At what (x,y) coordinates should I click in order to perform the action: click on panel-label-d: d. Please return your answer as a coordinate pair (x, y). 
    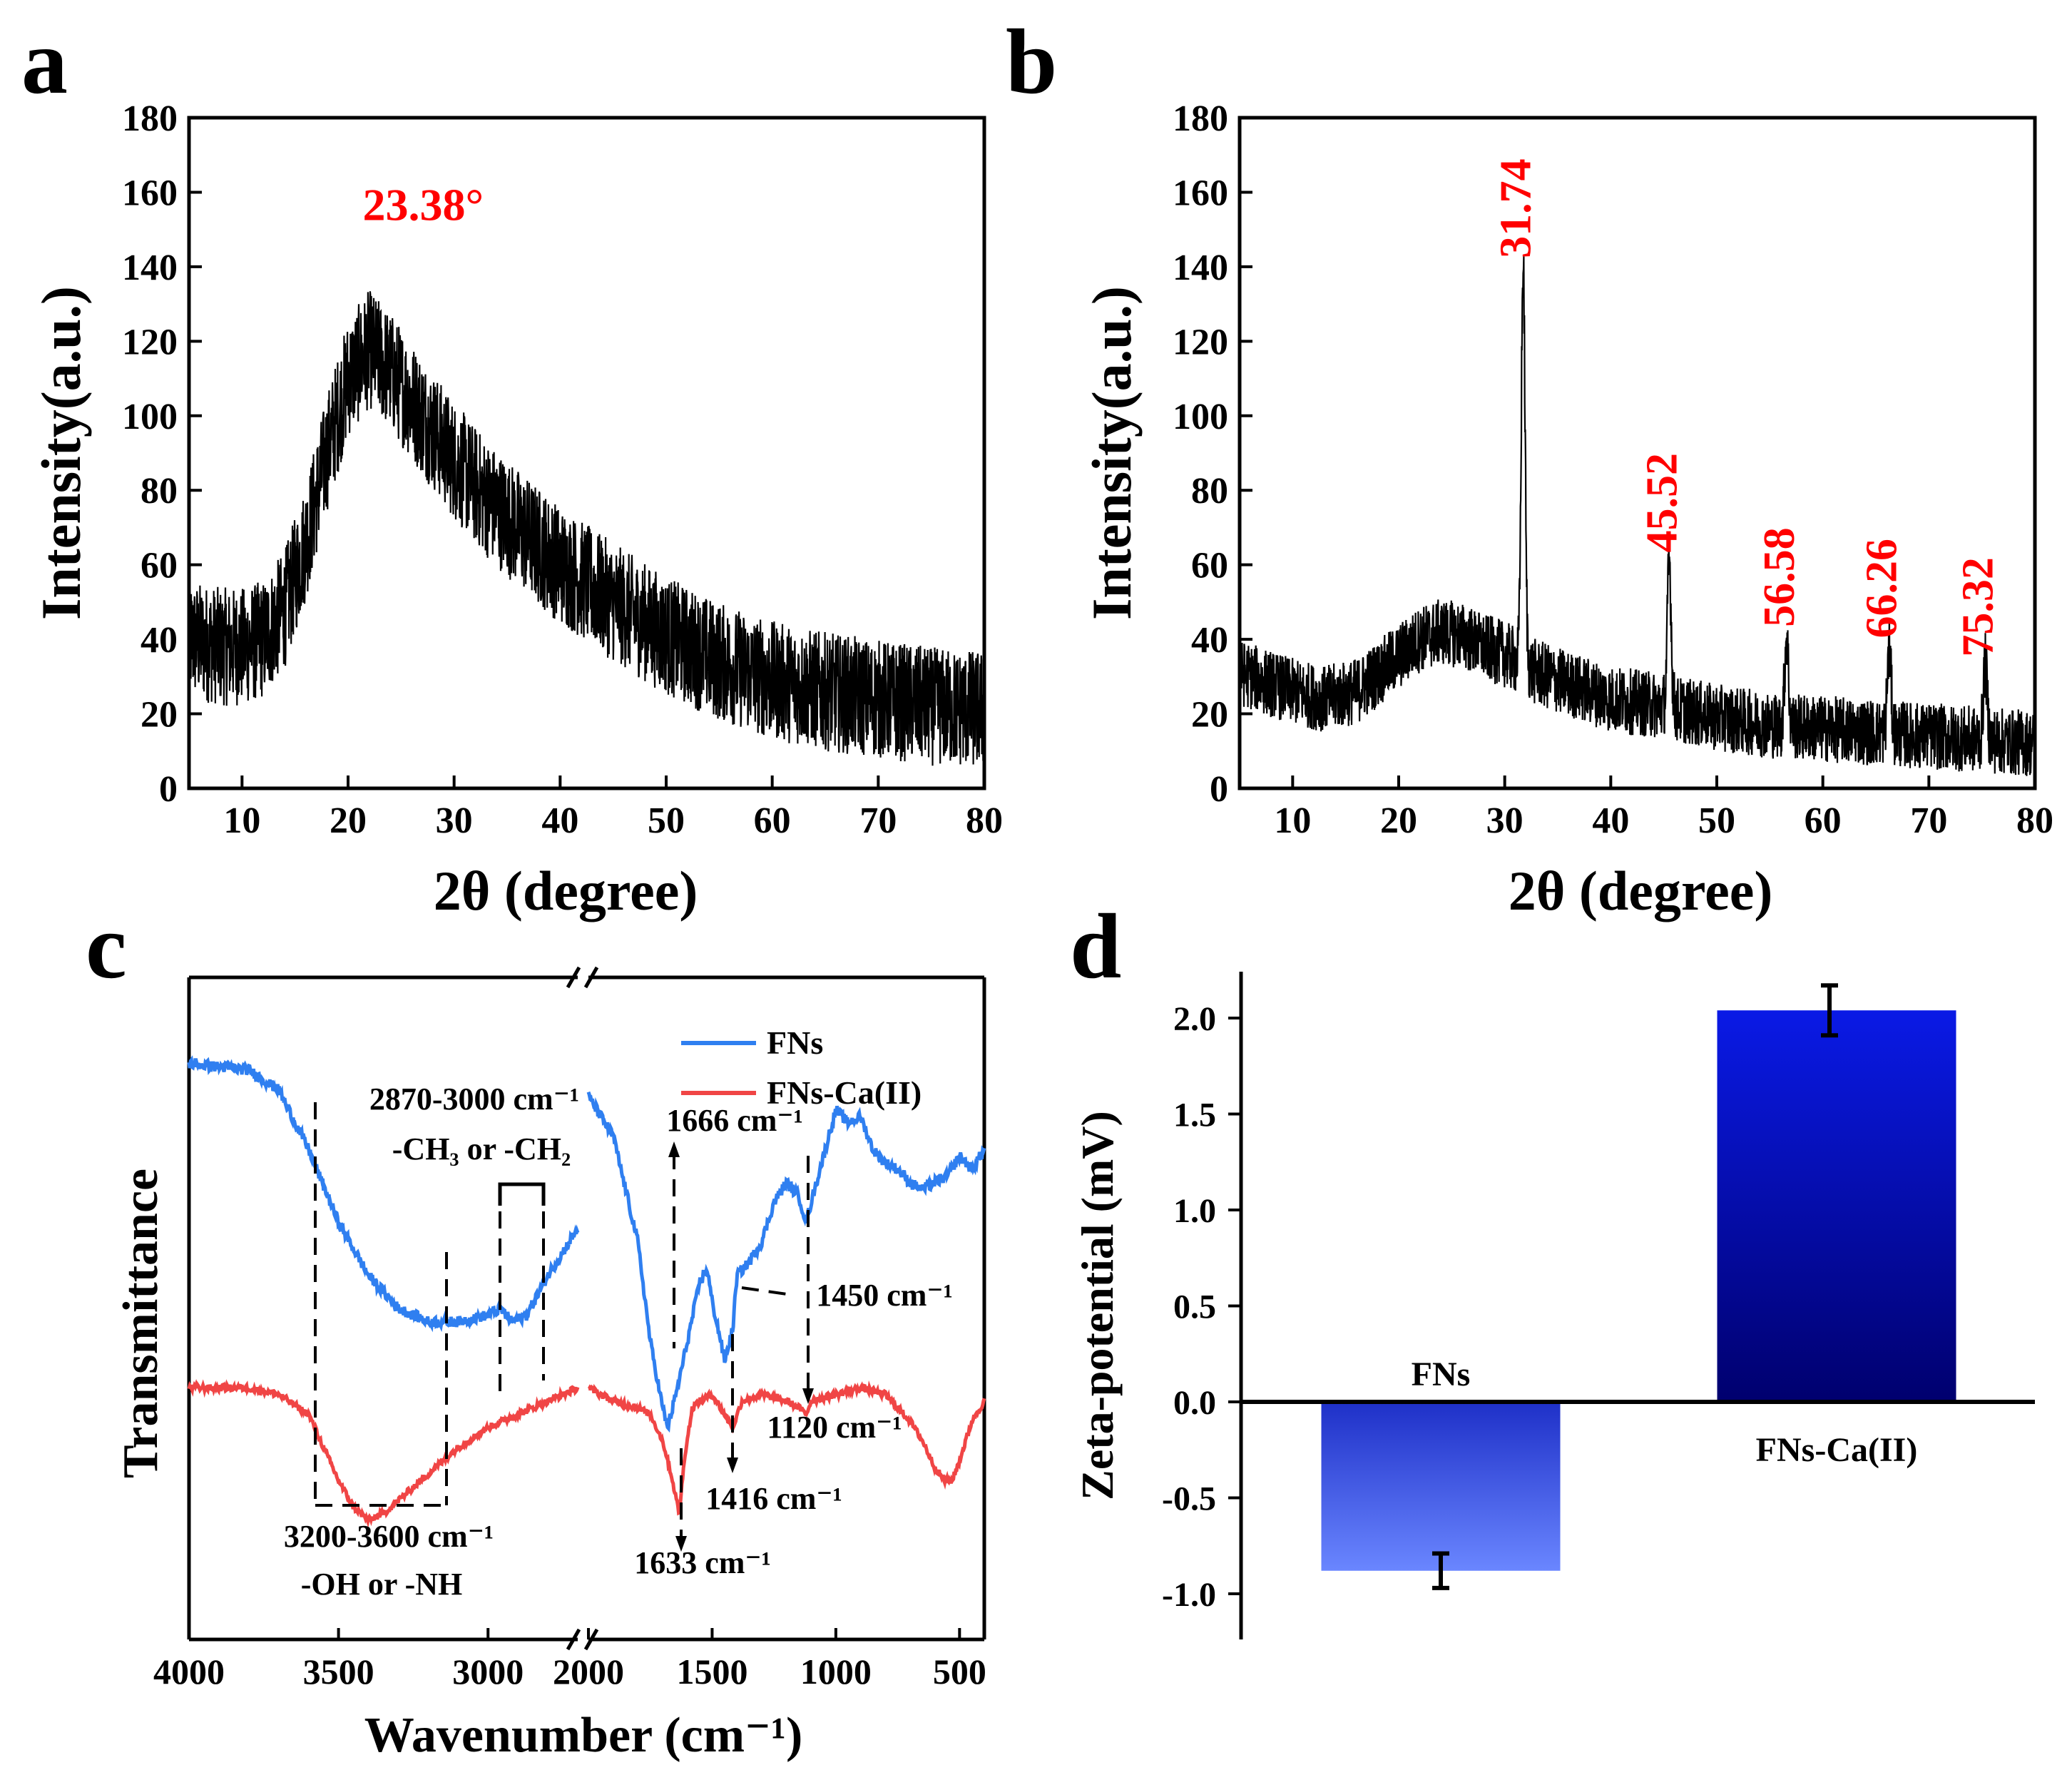
    Looking at the image, I should click on (1095, 946).